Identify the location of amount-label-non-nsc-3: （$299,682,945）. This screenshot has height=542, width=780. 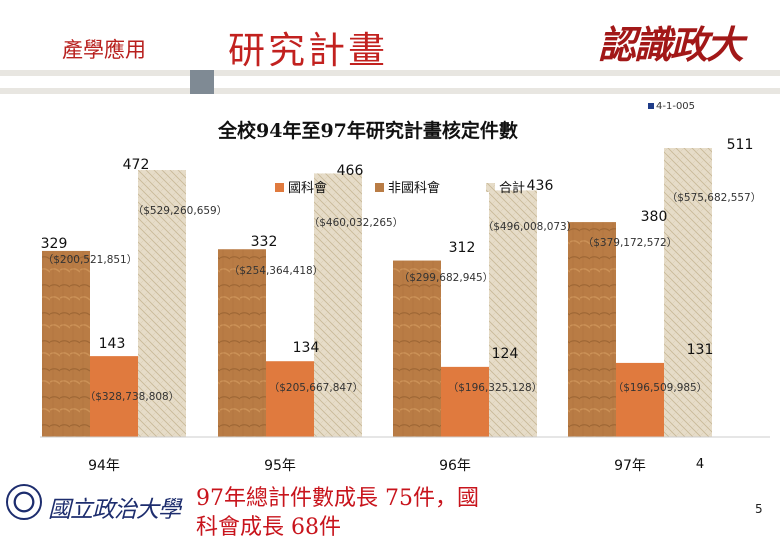
(446, 278).